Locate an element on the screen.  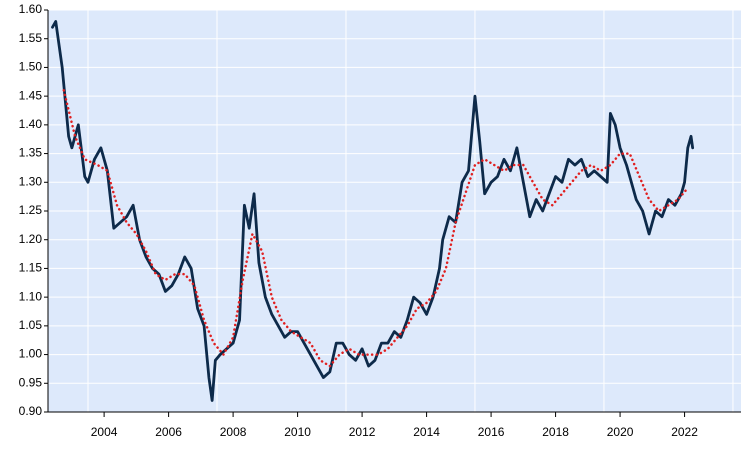
x-tick-label: 2006 is located at coordinates (168, 432).